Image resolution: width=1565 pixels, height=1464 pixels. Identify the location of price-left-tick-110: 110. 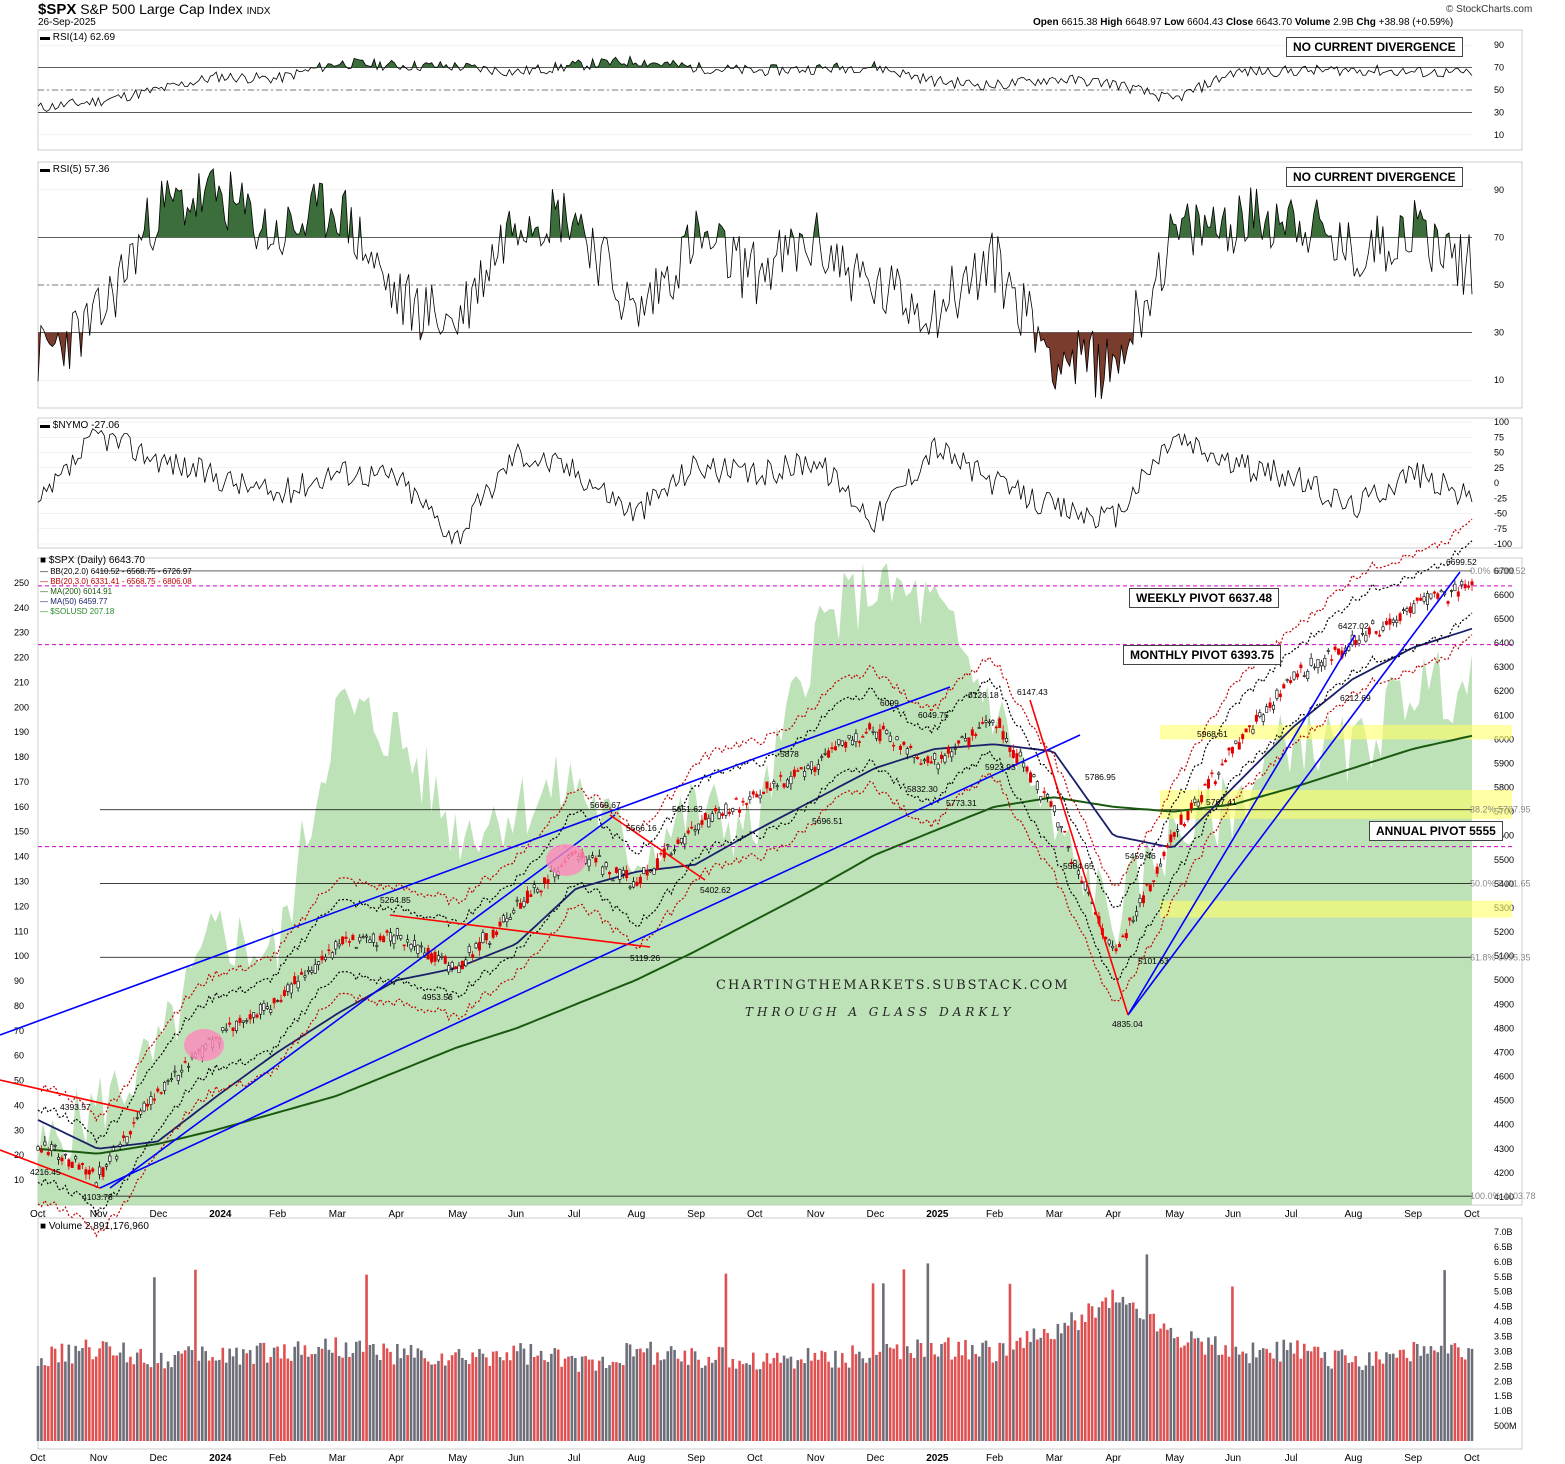
(21, 931).